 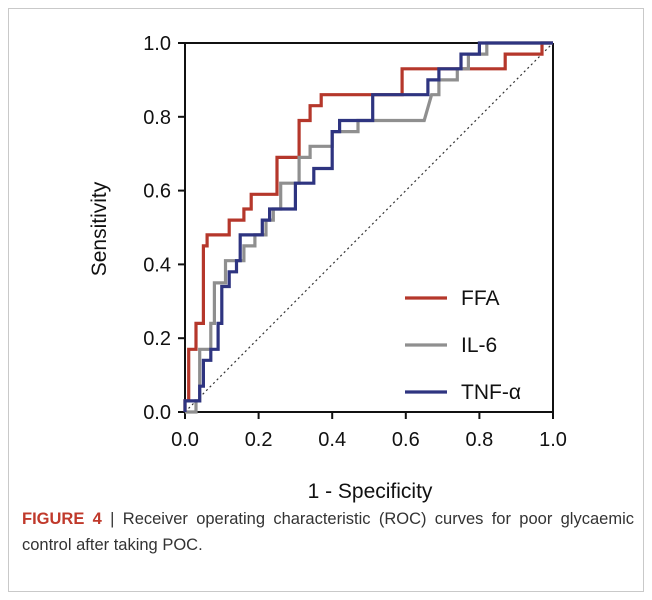 I want to click on y-tick-label: 0.8, so click(x=157, y=118).